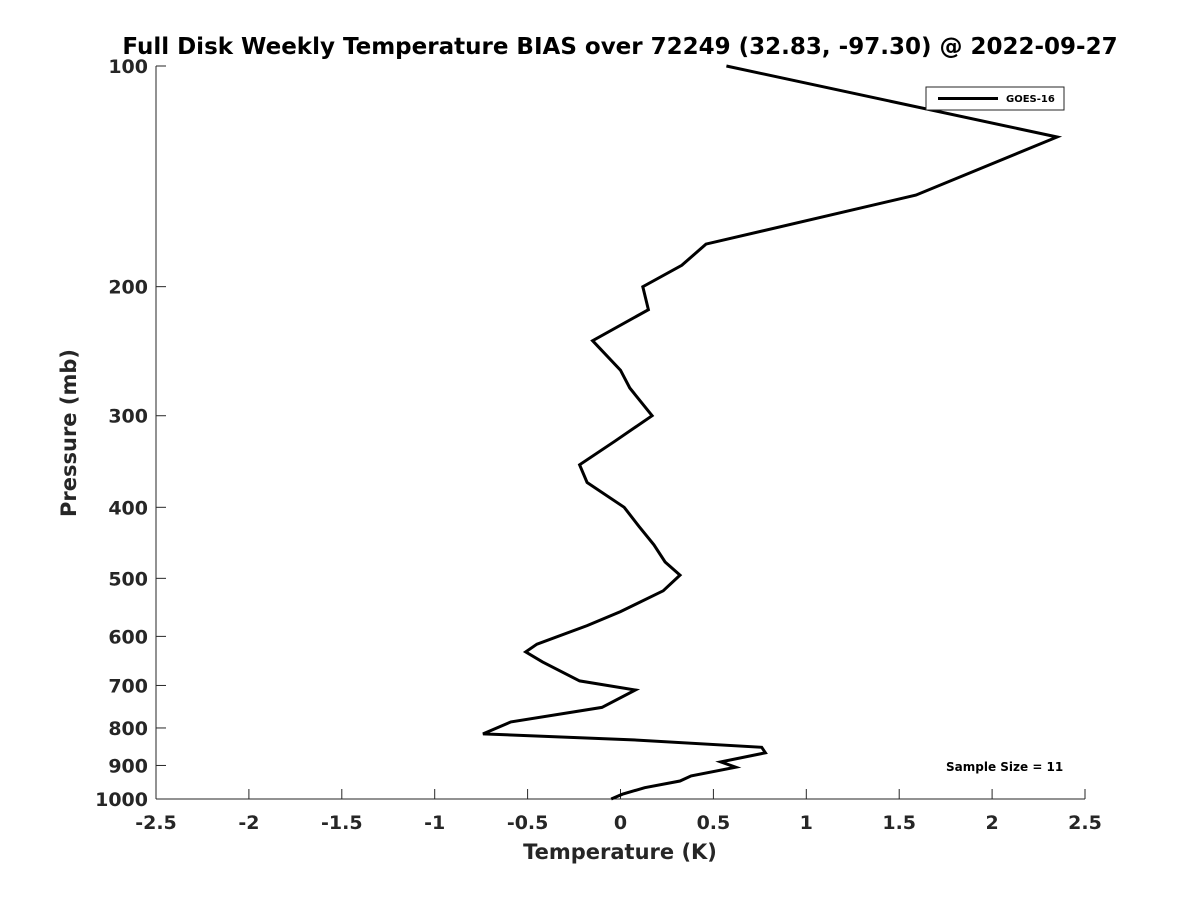 Image resolution: width=1200 pixels, height=900 pixels. What do you see at coordinates (528, 823) in the screenshot?
I see `x-tick-label: -0.5` at bounding box center [528, 823].